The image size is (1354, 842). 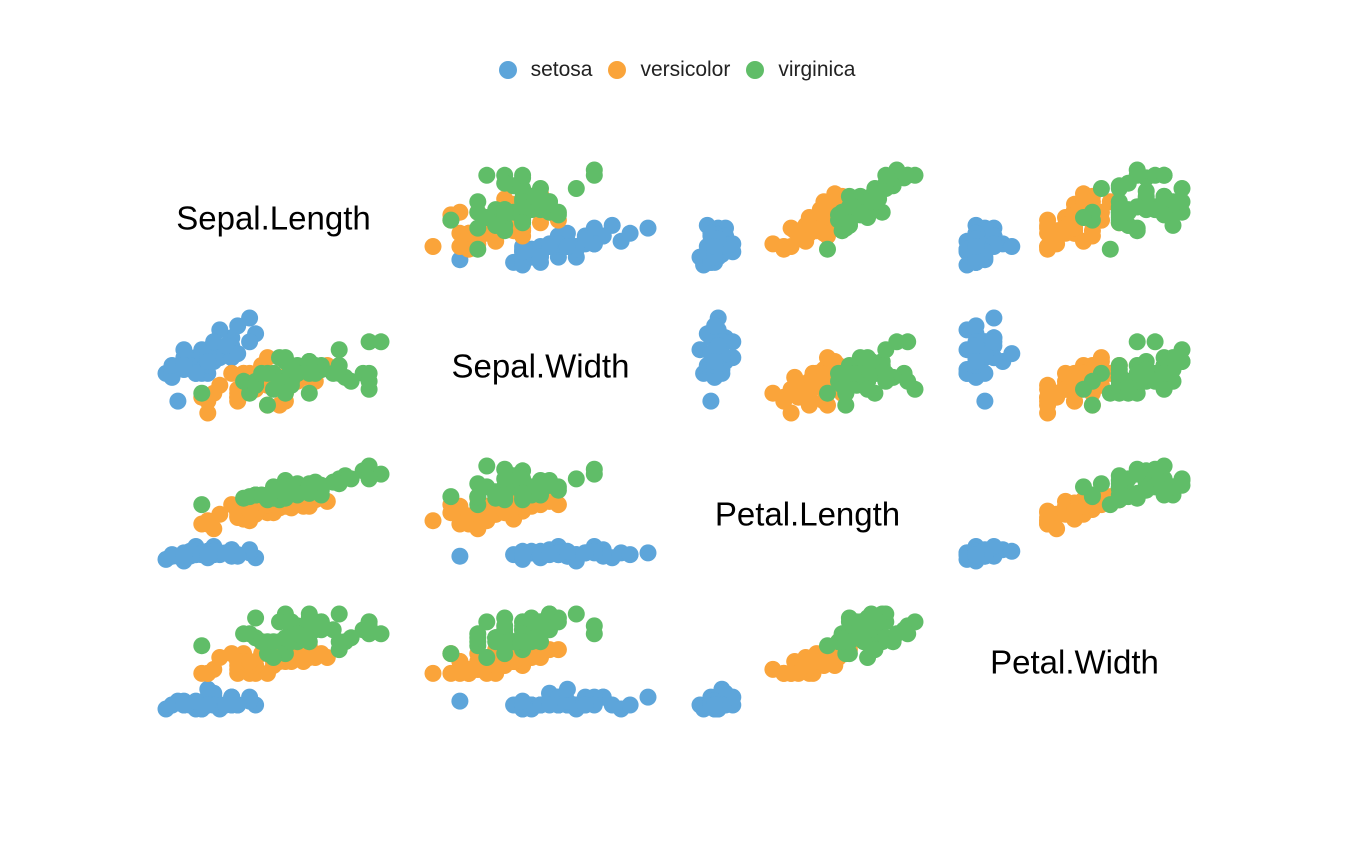 I want to click on legend-item-virginica: virginica, so click(x=800, y=70).